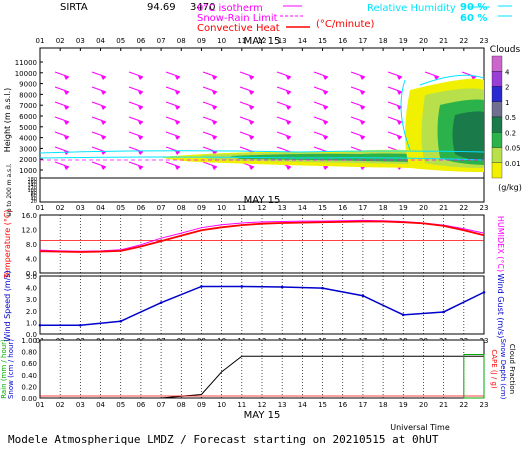 Image resolution: width=528 pixels, height=450 pixels. What do you see at coordinates (484, 208) in the screenshot?
I see `lower-xtick-label: 23` at bounding box center [484, 208].